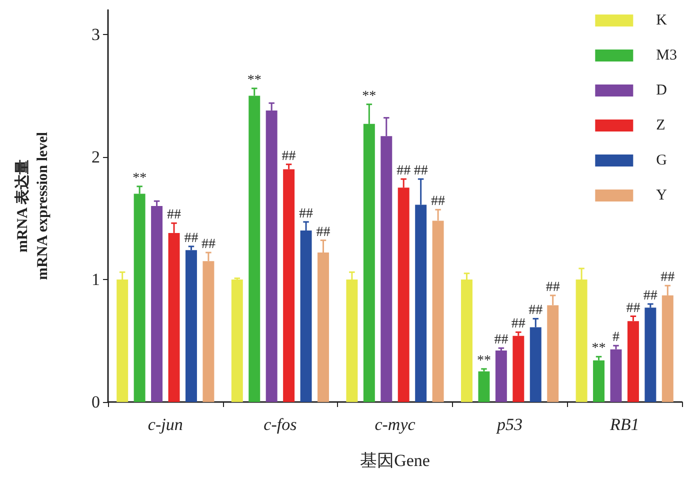 Image resolution: width=692 pixels, height=492 pixels. Describe the element at coordinates (96, 34) in the screenshot. I see `y-tick-label: 3` at that location.